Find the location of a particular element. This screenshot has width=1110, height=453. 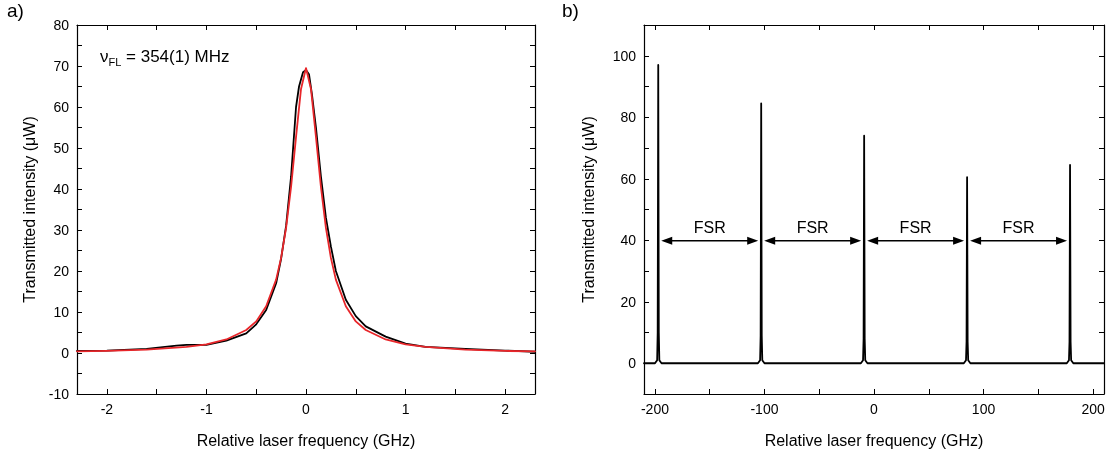

x-tick-label: -100 is located at coordinates (764, 409).